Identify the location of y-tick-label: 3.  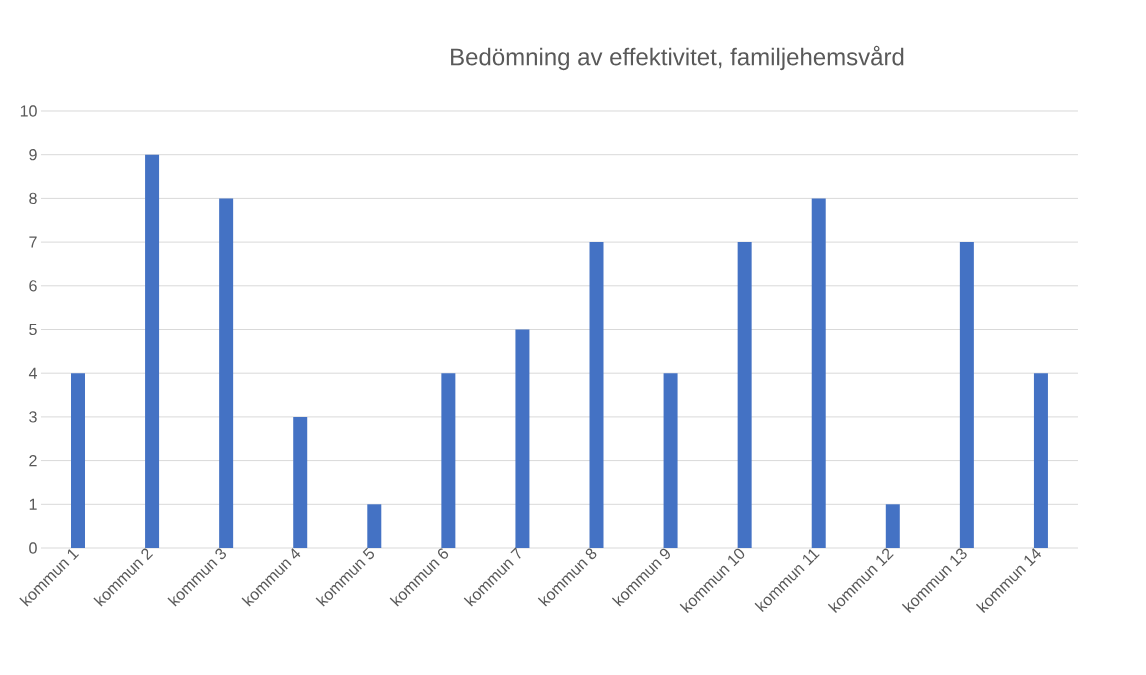
(33, 417).